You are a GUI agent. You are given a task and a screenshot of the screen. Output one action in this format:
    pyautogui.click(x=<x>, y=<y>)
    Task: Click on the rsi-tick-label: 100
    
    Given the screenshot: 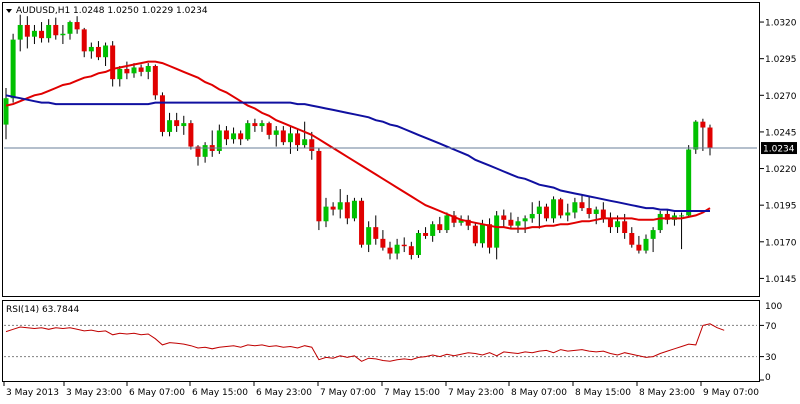 What is the action you would take?
    pyautogui.click(x=773, y=307)
    